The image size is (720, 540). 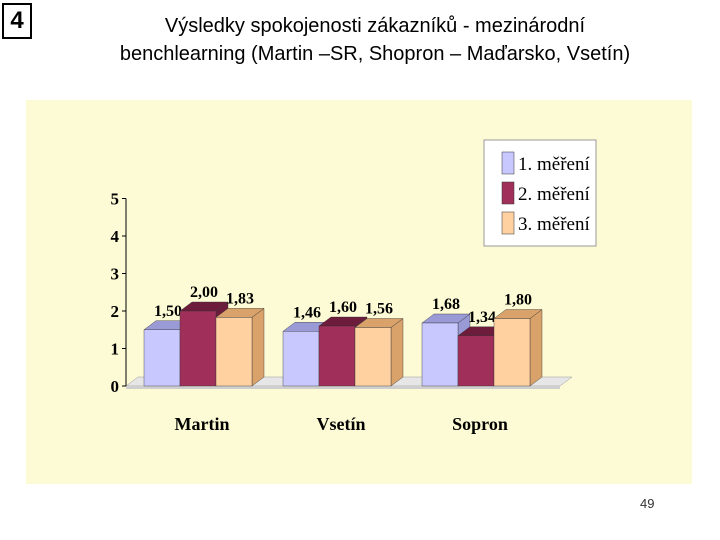 I want to click on data-label: 1,46, so click(x=307, y=312).